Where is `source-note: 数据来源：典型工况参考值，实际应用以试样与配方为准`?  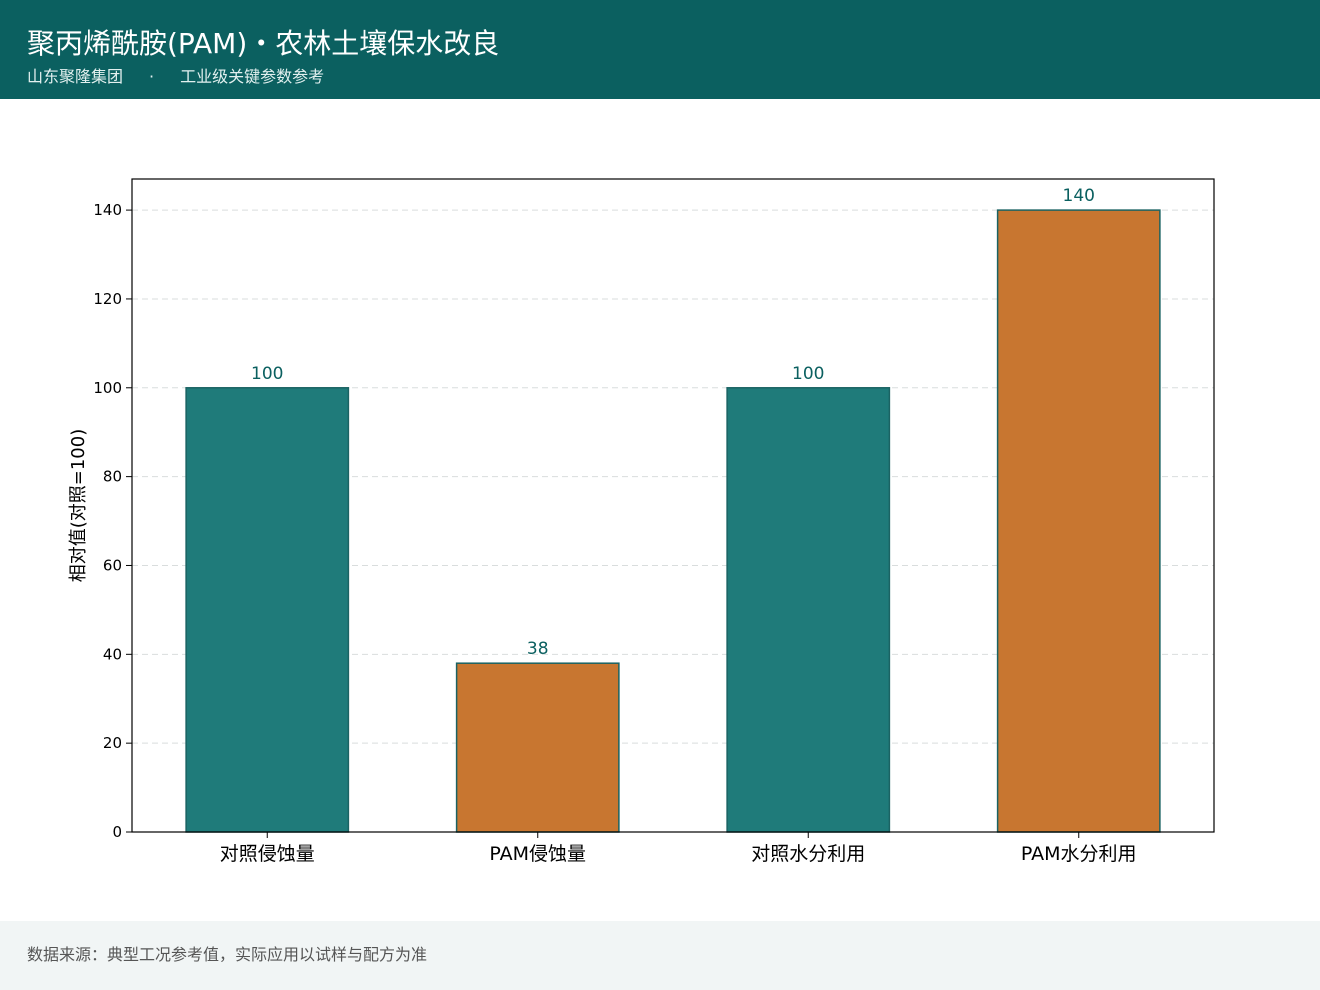 source-note: 数据来源：典型工况参考值，实际应用以试样与配方为准 is located at coordinates (227, 954).